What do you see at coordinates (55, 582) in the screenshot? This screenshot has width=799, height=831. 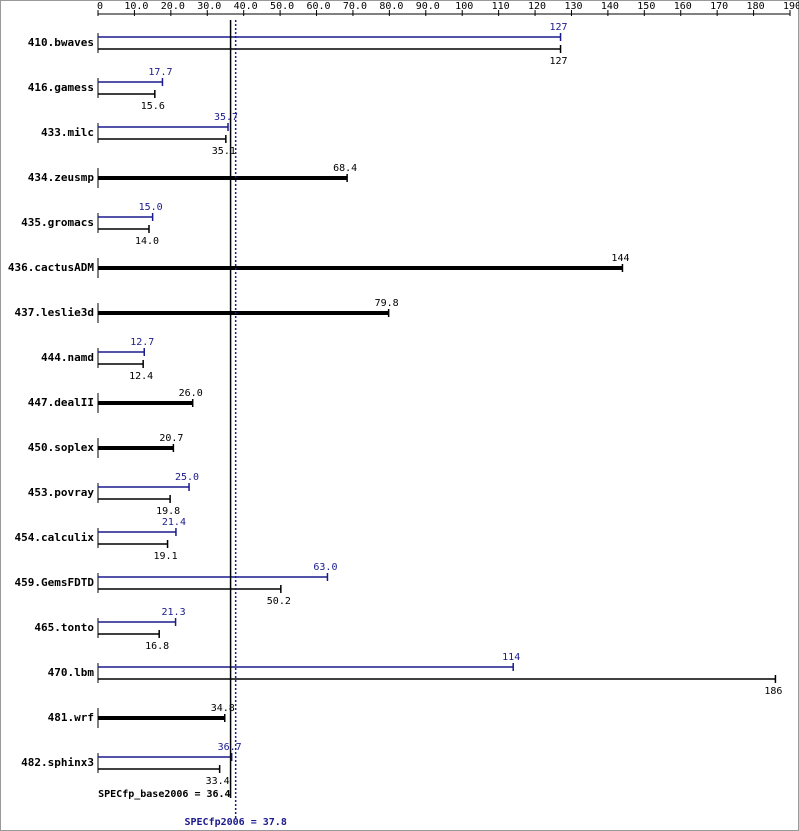 I see `category-label: 459.GemsFDTD` at bounding box center [55, 582].